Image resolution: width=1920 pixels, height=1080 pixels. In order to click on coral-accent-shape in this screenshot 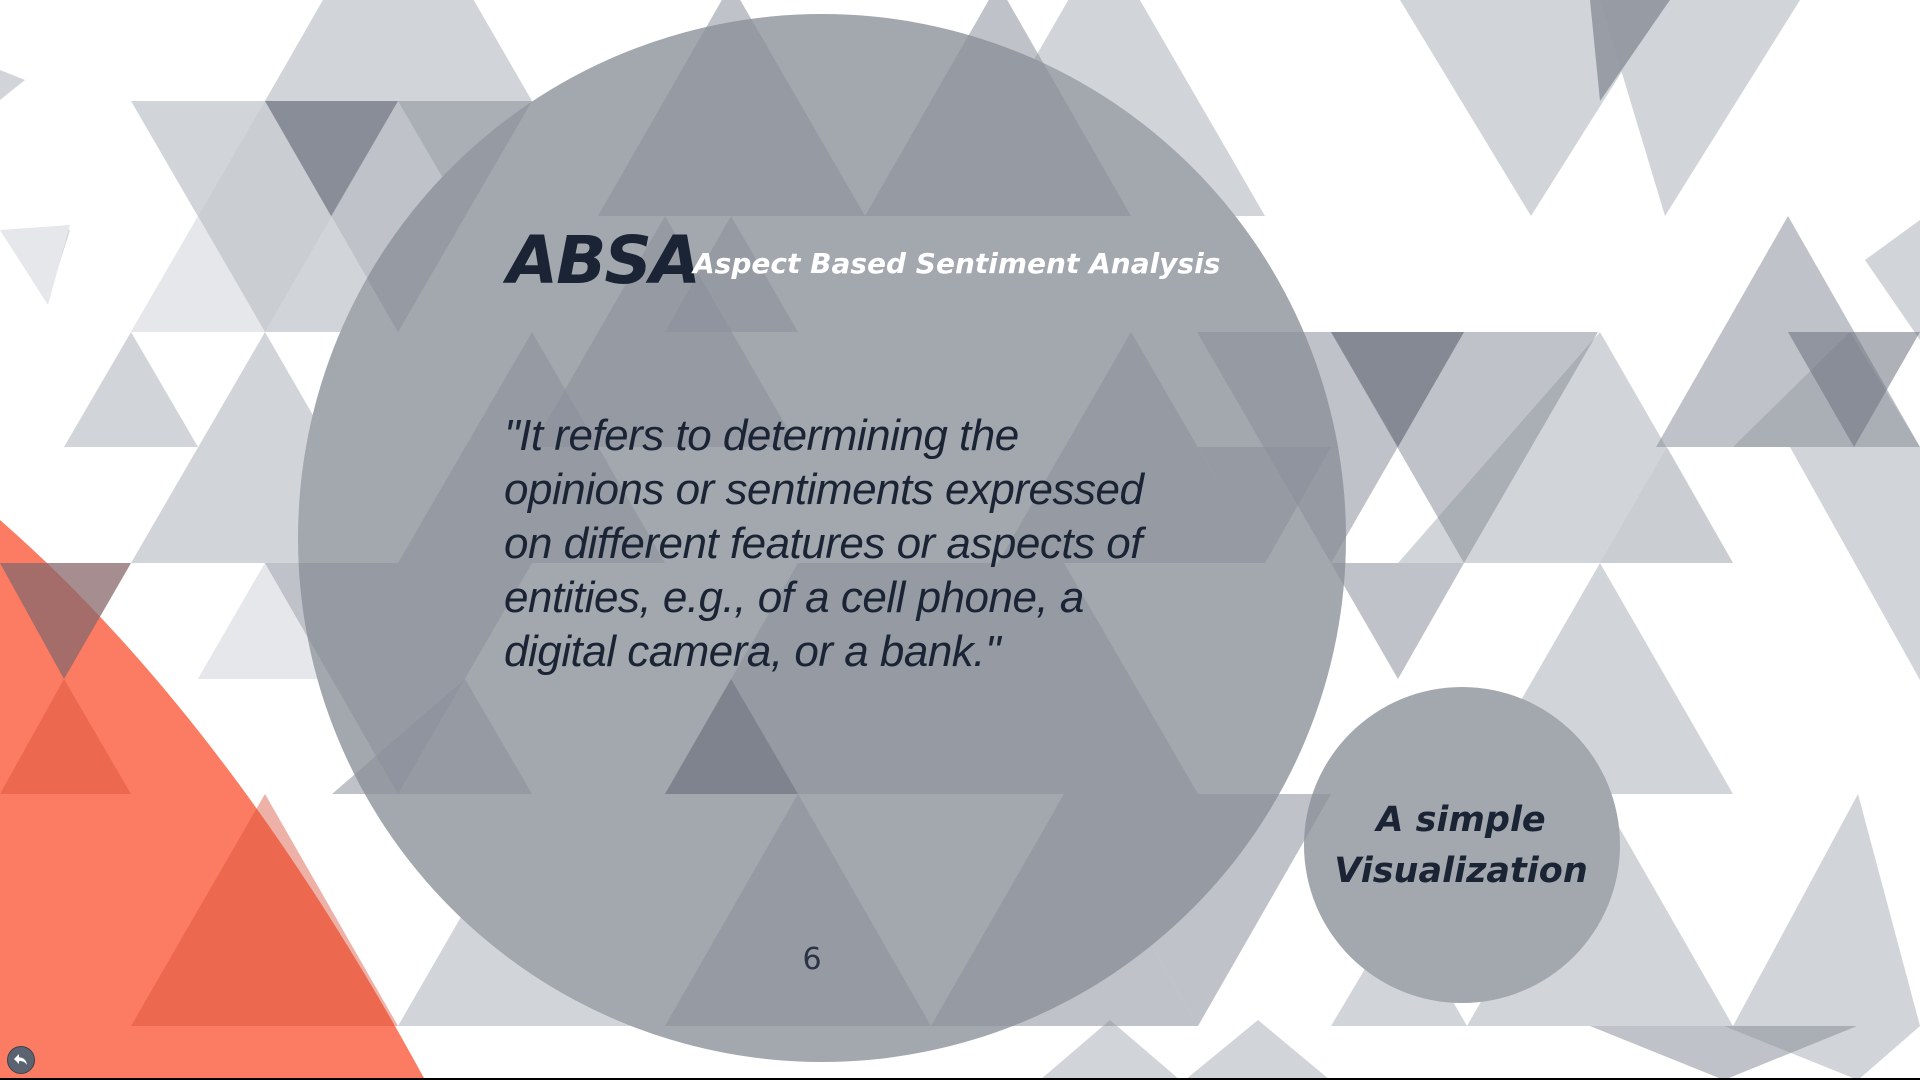, I will do `click(212, 800)`.